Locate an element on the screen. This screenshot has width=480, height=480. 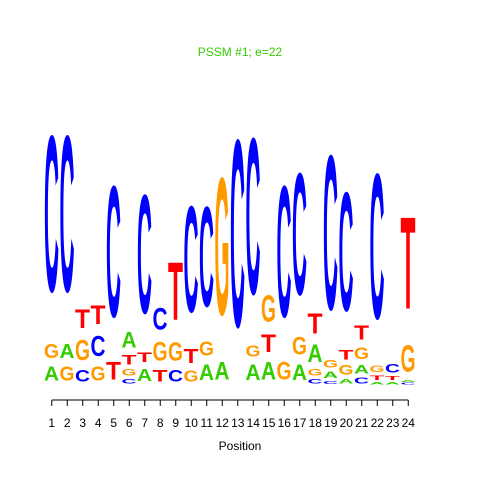
x-axis: 1 2 3 4 5 6 7 8 9 10 11 12 13 14 15 16 17 18 19 20 21 22 23 24 is located at coordinates (232, 414).